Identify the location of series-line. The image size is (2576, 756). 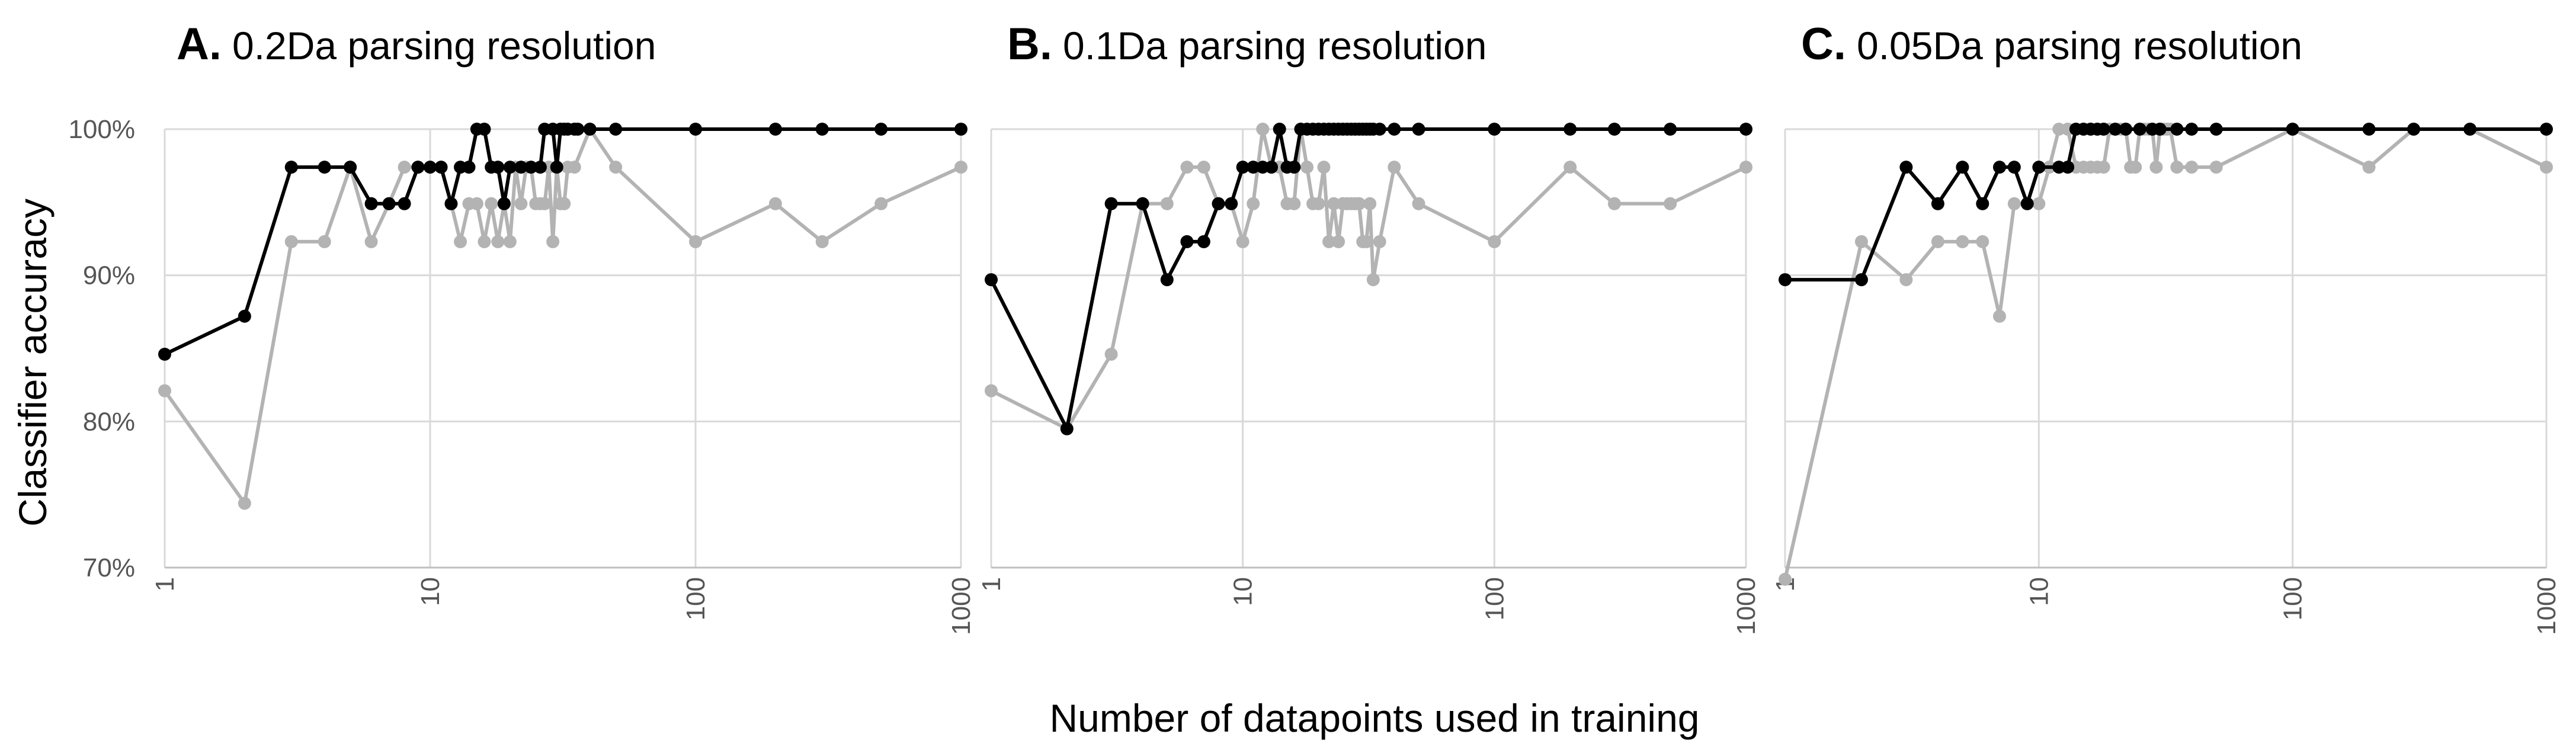
(2165, 205).